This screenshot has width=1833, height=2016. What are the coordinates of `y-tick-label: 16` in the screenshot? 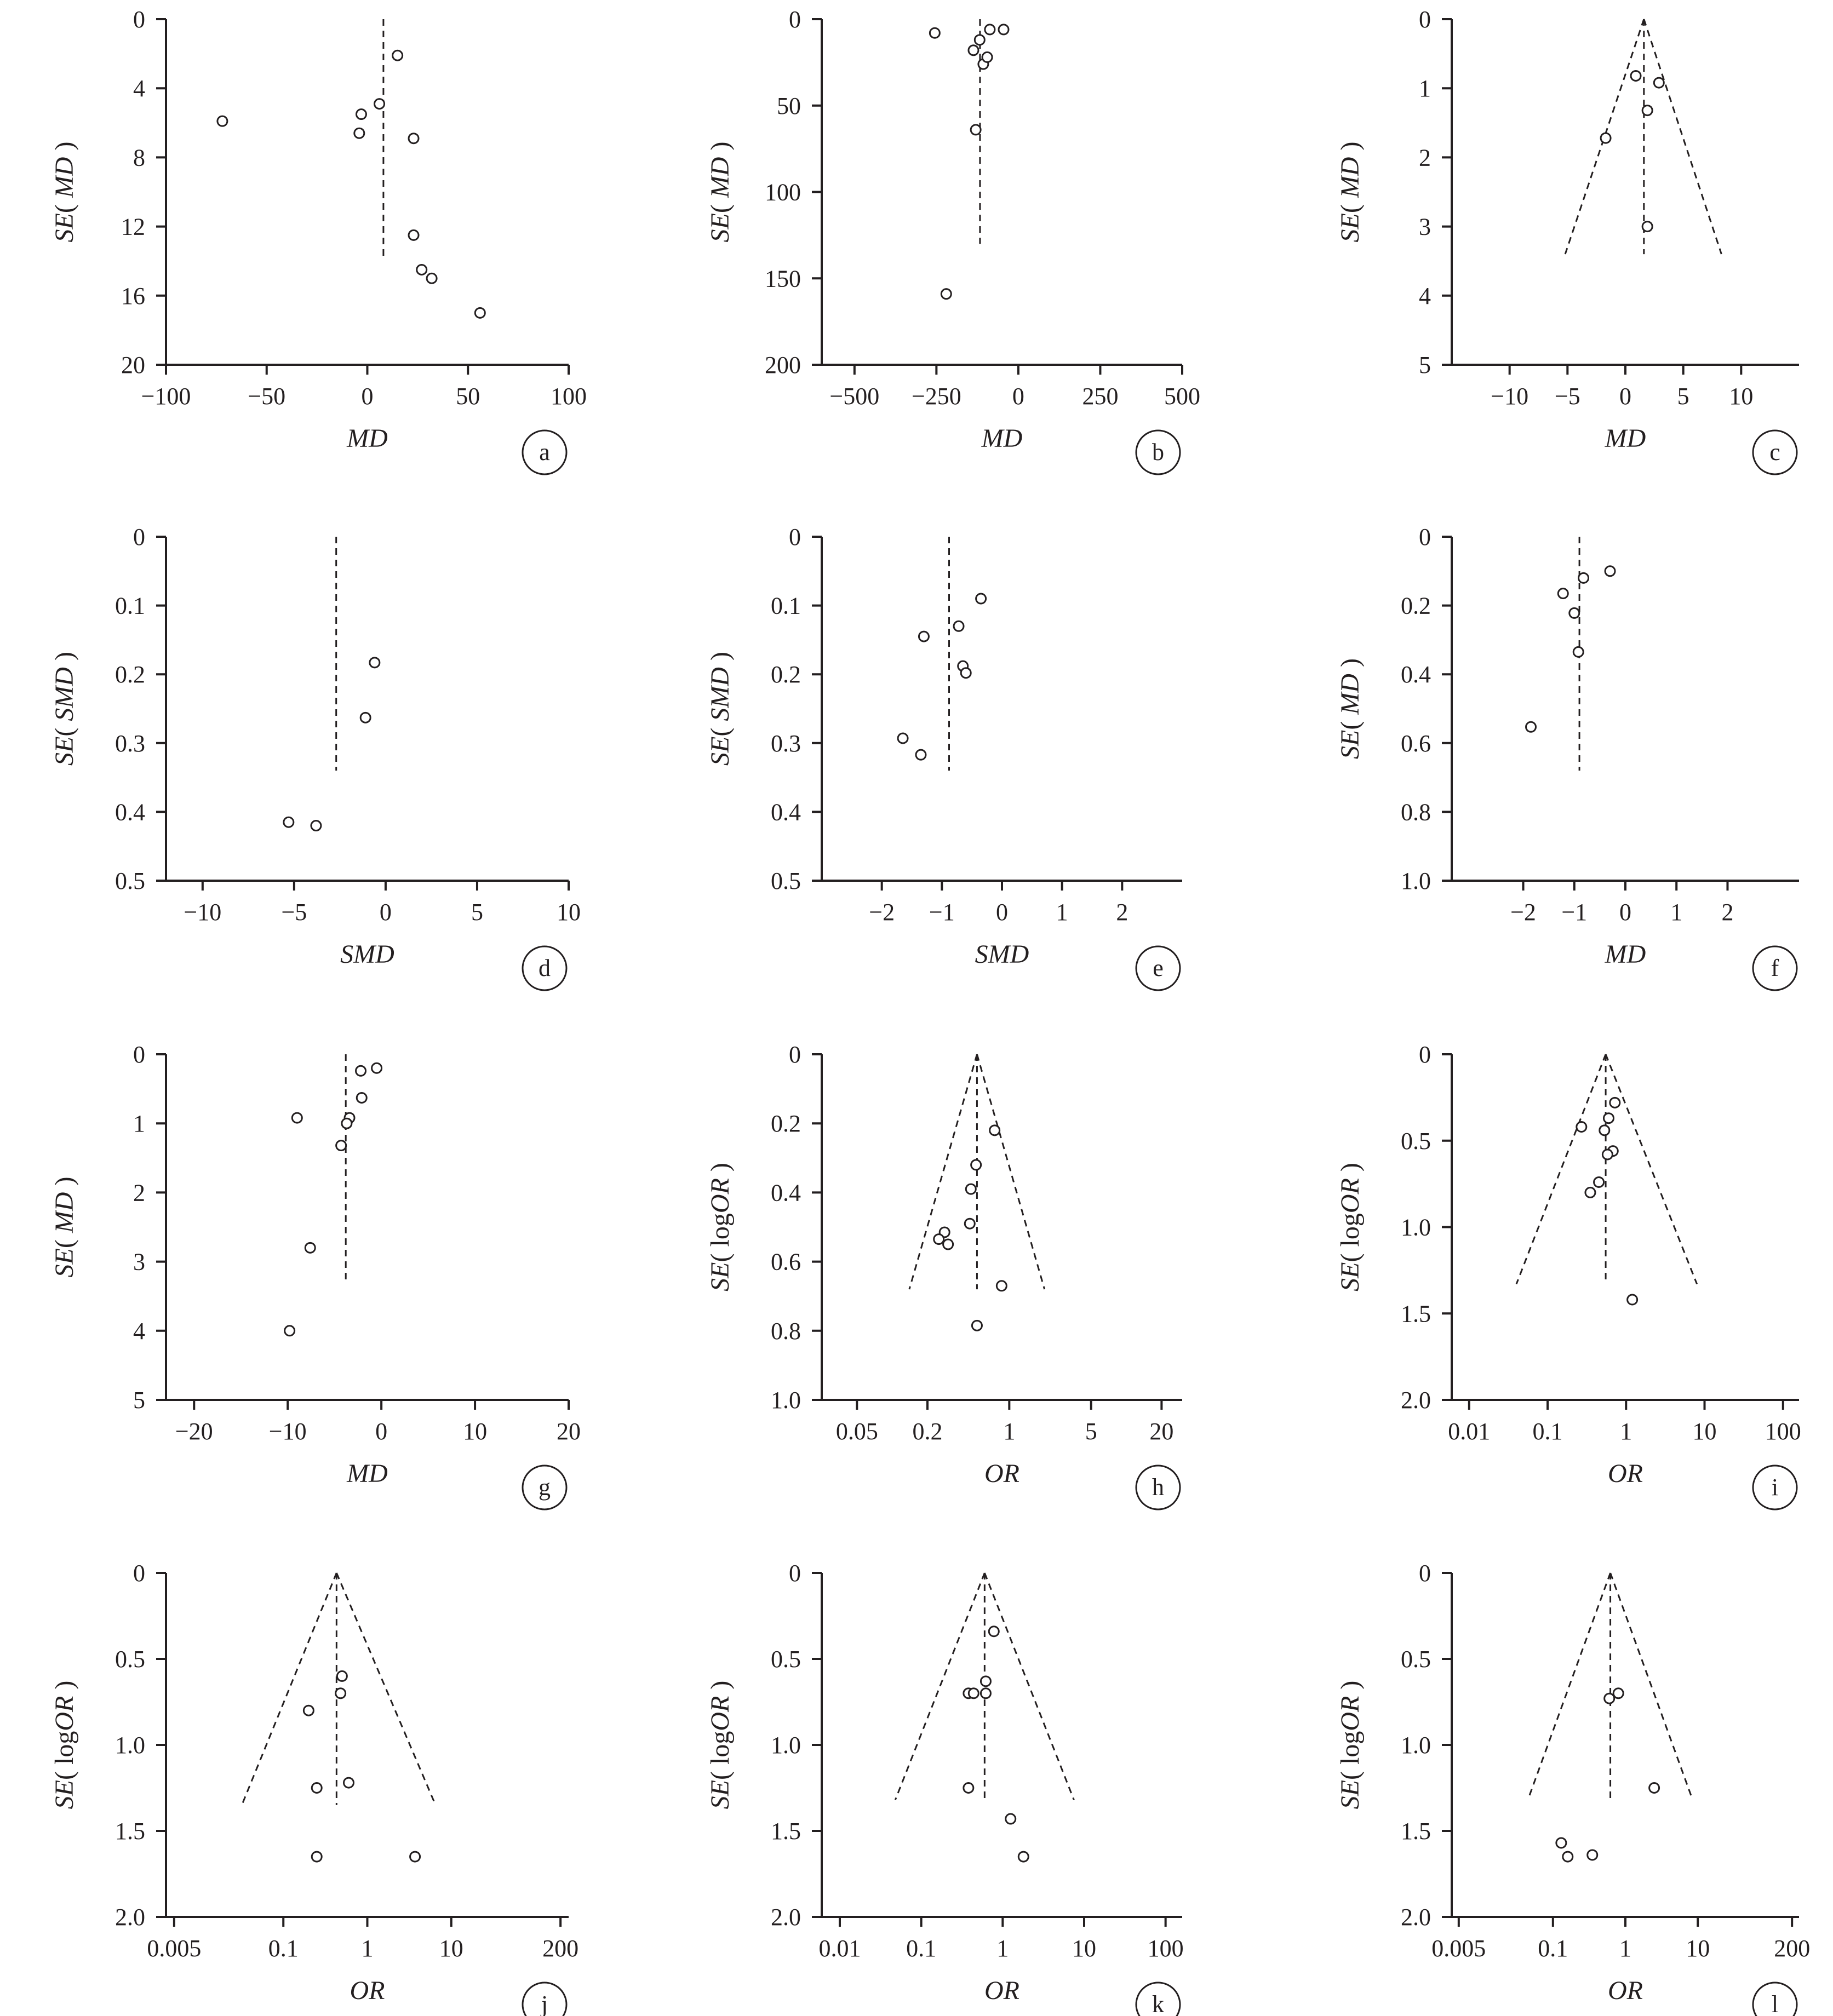 It's located at (133, 296).